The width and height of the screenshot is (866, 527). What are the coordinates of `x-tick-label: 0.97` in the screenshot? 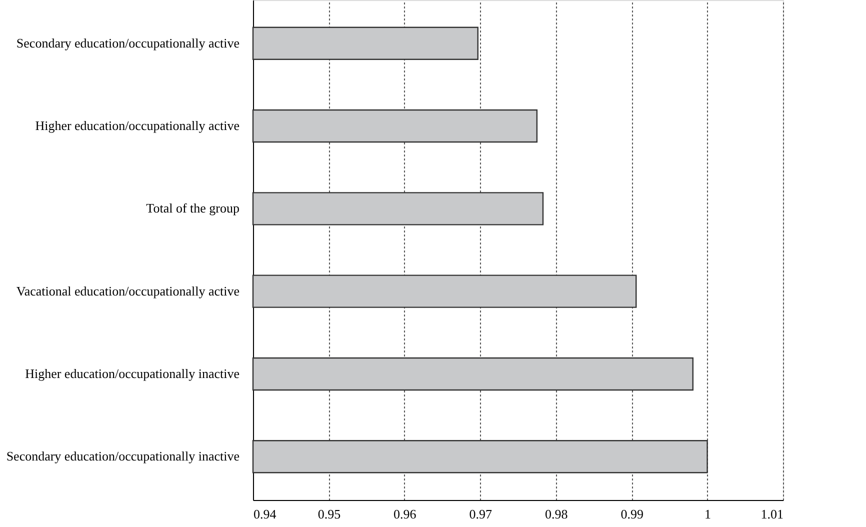 It's located at (481, 514).